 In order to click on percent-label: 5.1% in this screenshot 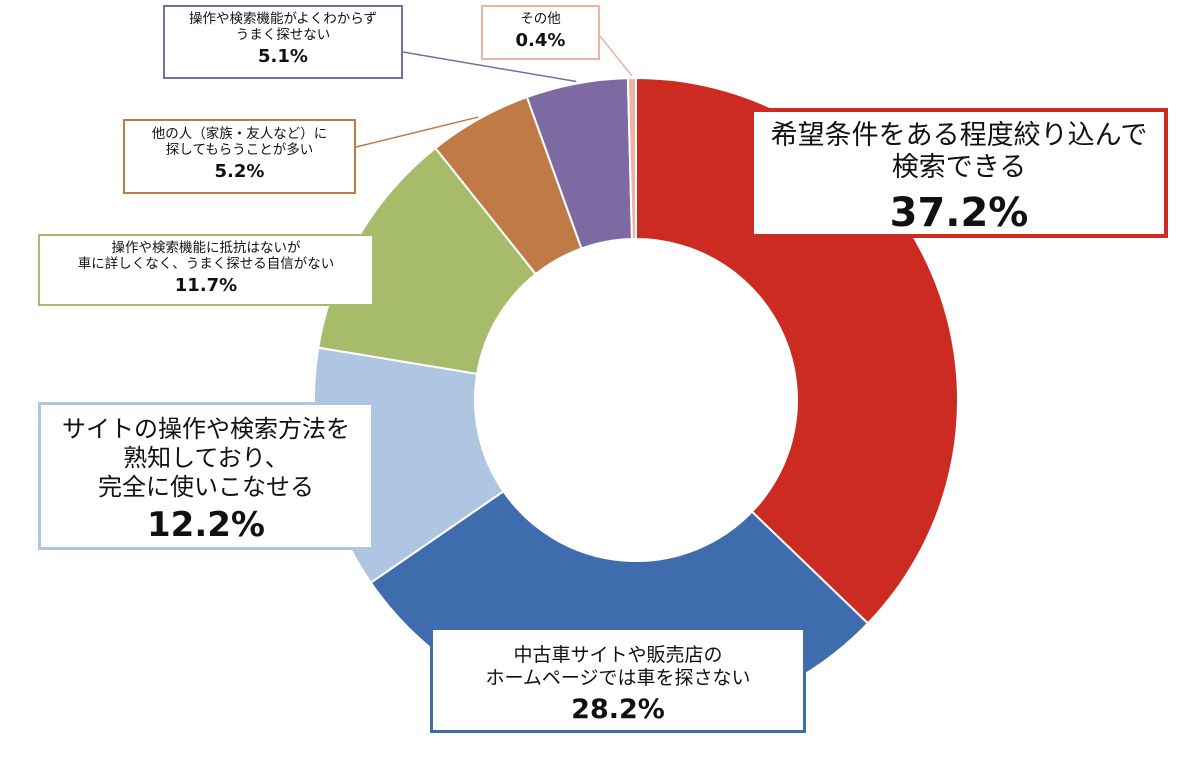, I will do `click(283, 57)`.